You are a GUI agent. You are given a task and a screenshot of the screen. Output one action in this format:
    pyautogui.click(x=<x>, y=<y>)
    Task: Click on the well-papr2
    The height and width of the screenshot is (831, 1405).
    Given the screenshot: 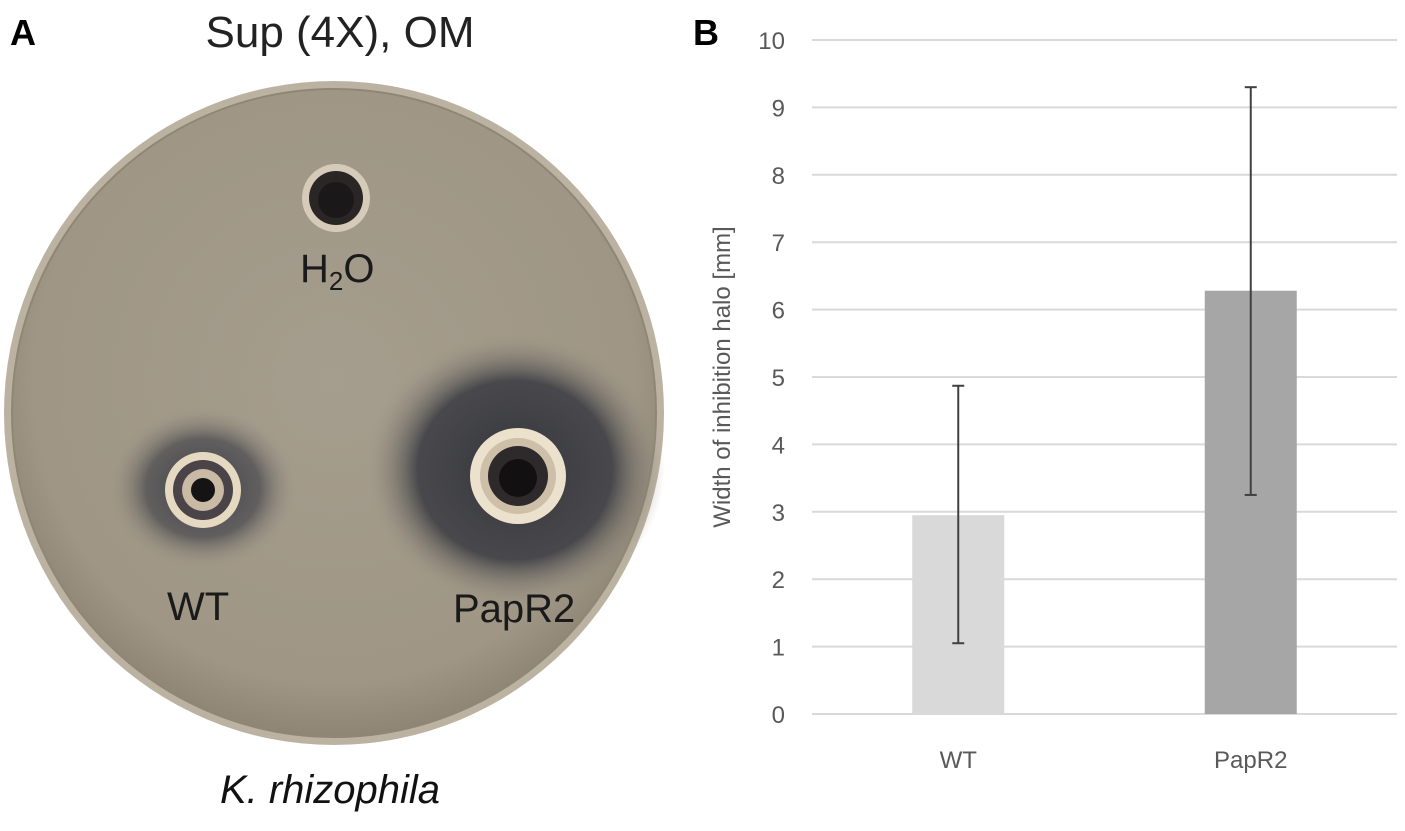 What is the action you would take?
    pyautogui.click(x=518, y=476)
    